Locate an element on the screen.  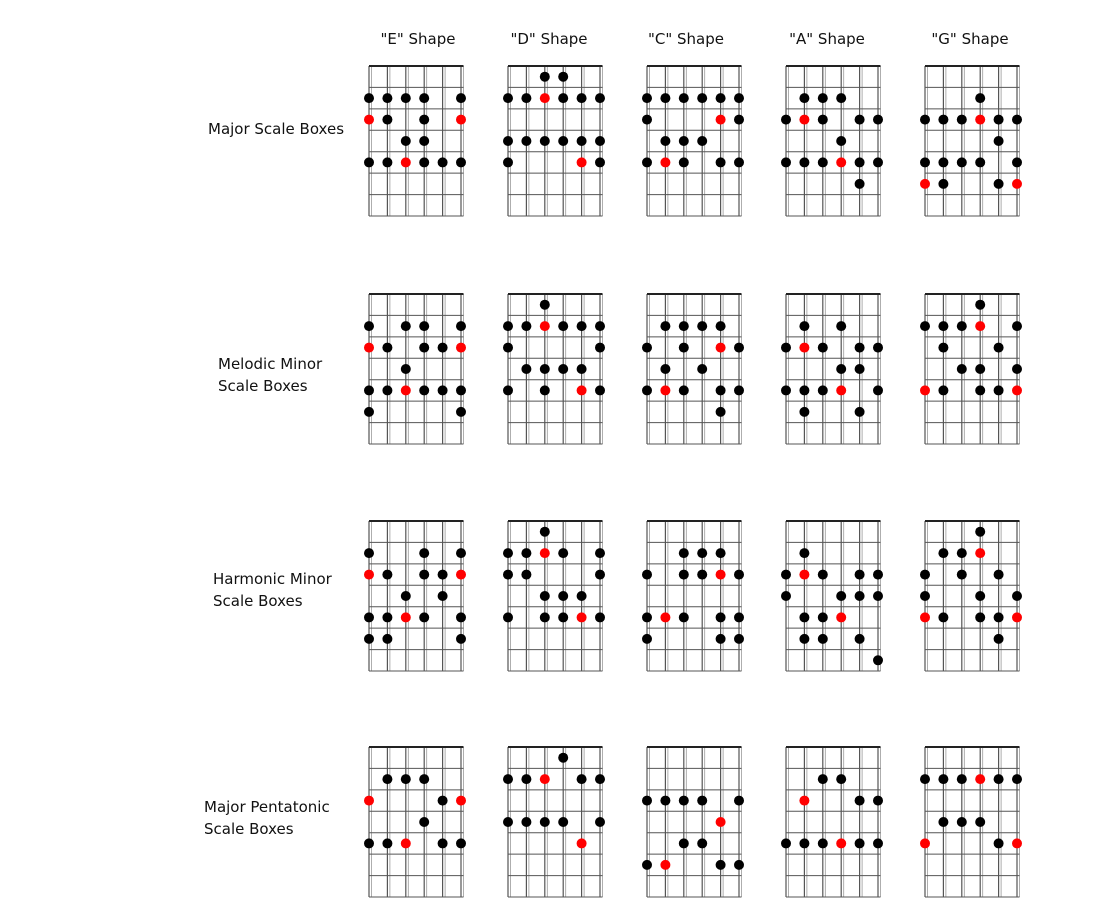
scale-box-1-e is located at coordinates (415, 369).